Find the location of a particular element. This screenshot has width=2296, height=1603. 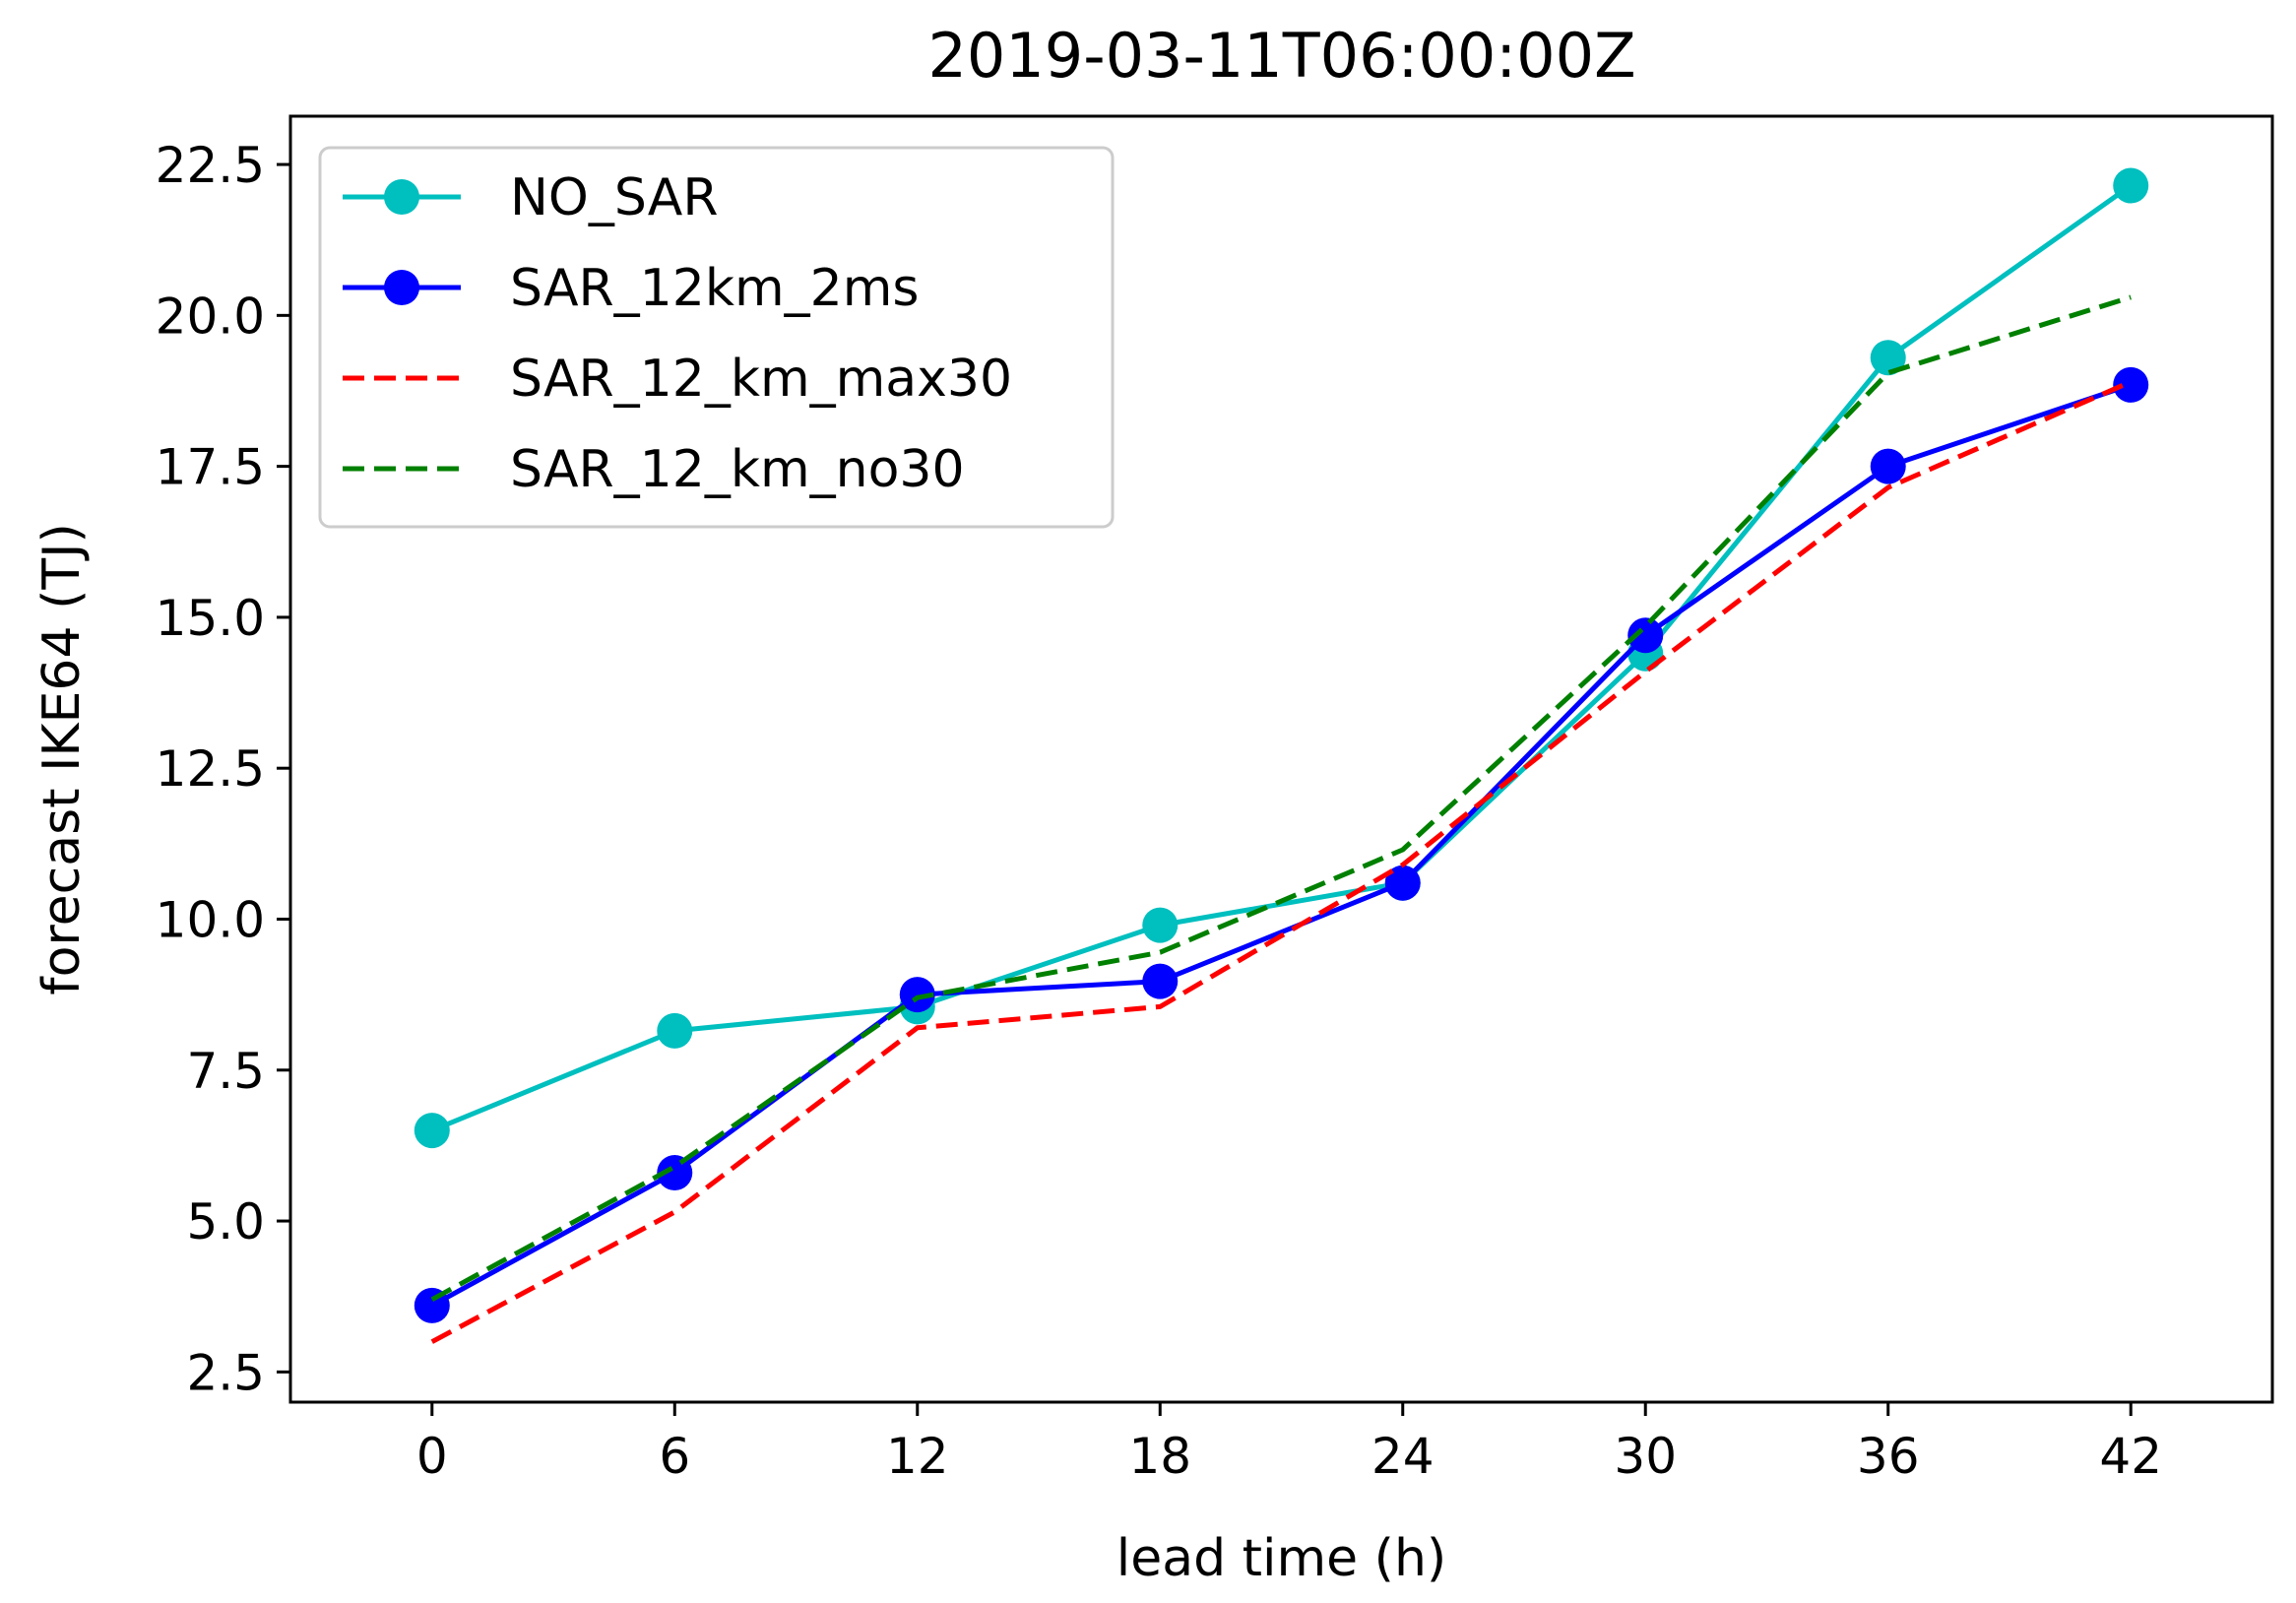

legend-item: NO_SAR is located at coordinates (531, 198).